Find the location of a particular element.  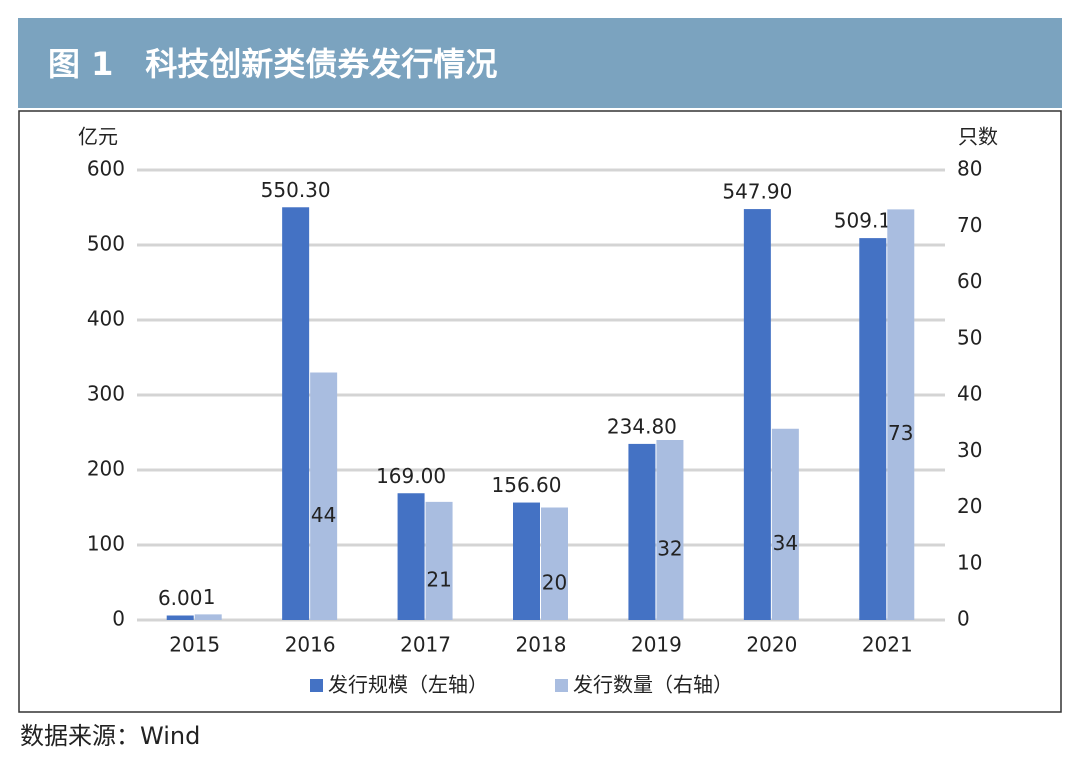

data-label: 21 is located at coordinates (438, 579).